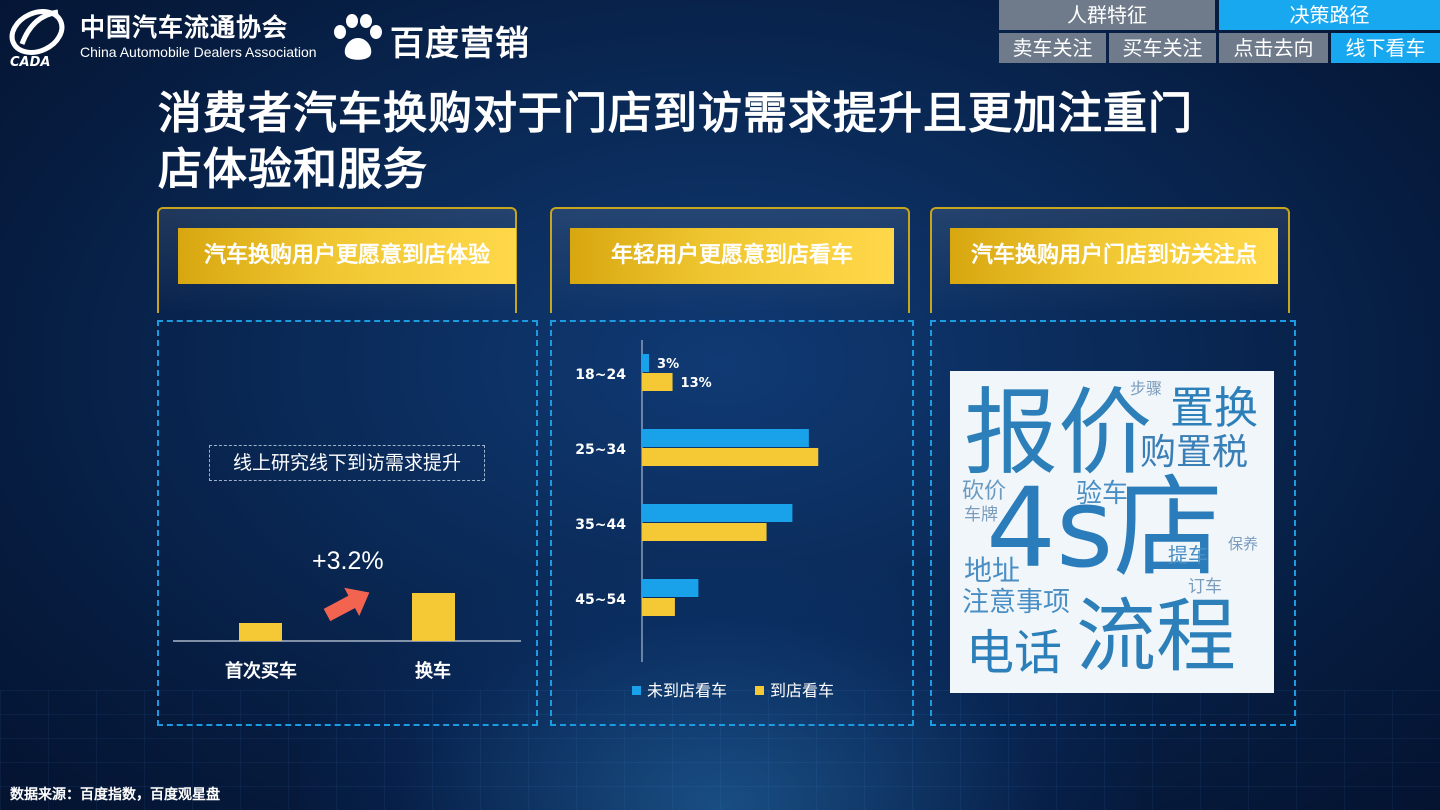  What do you see at coordinates (347, 256) in the screenshot?
I see `panel-1-heading: 汽车换购用户更愿意到店体验` at bounding box center [347, 256].